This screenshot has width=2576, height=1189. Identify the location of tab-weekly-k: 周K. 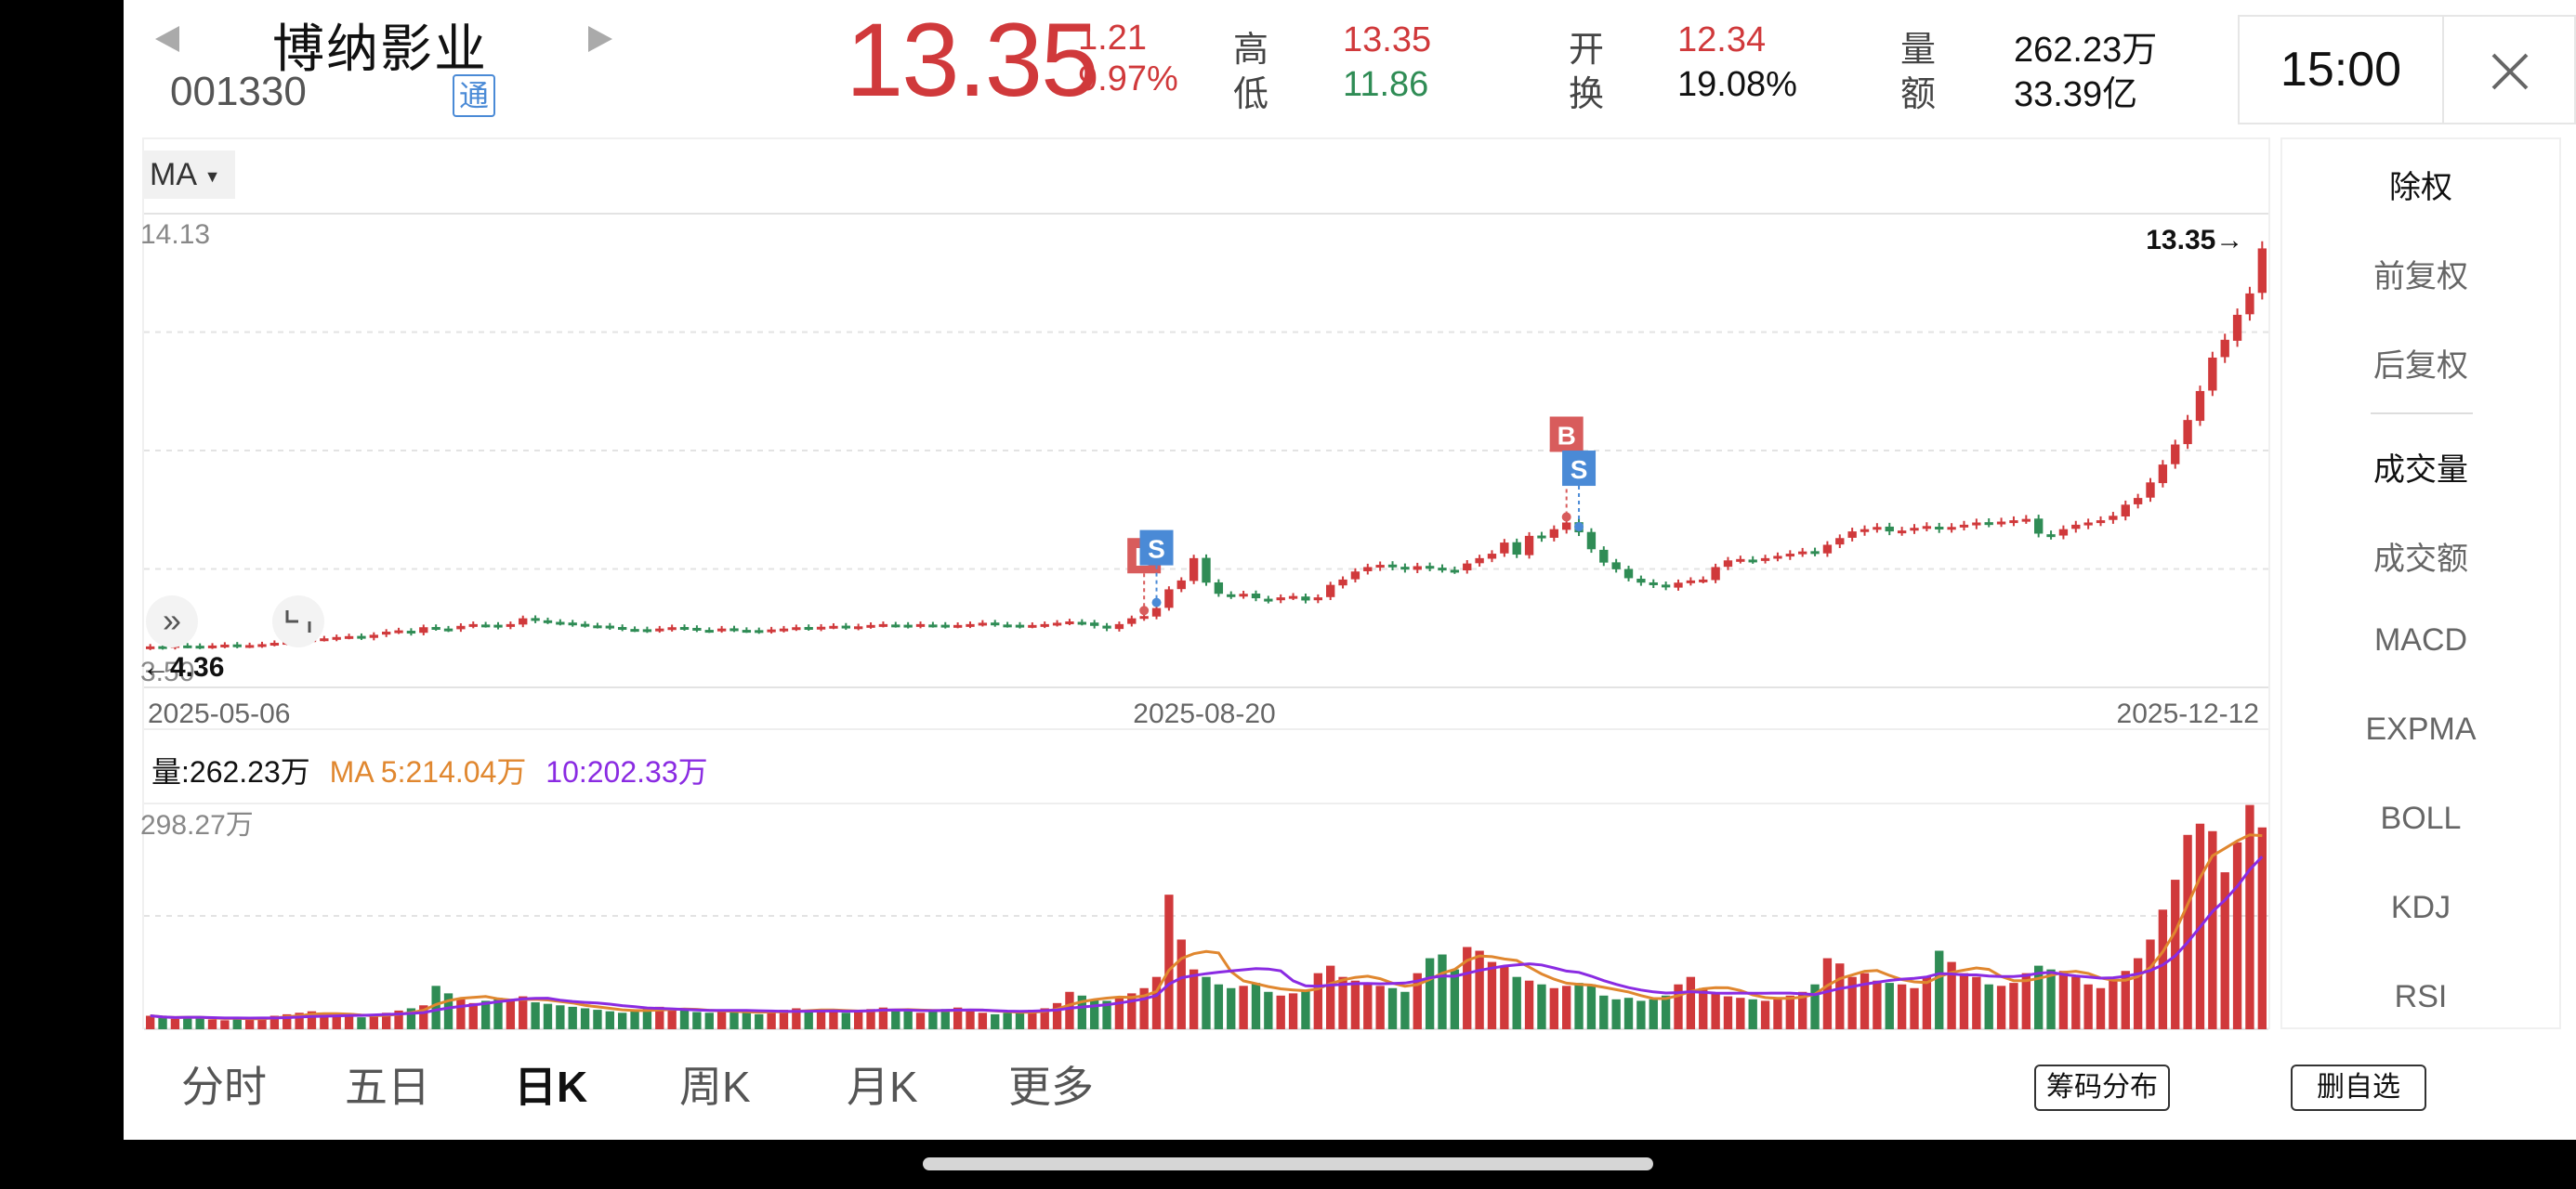
(715, 1087).